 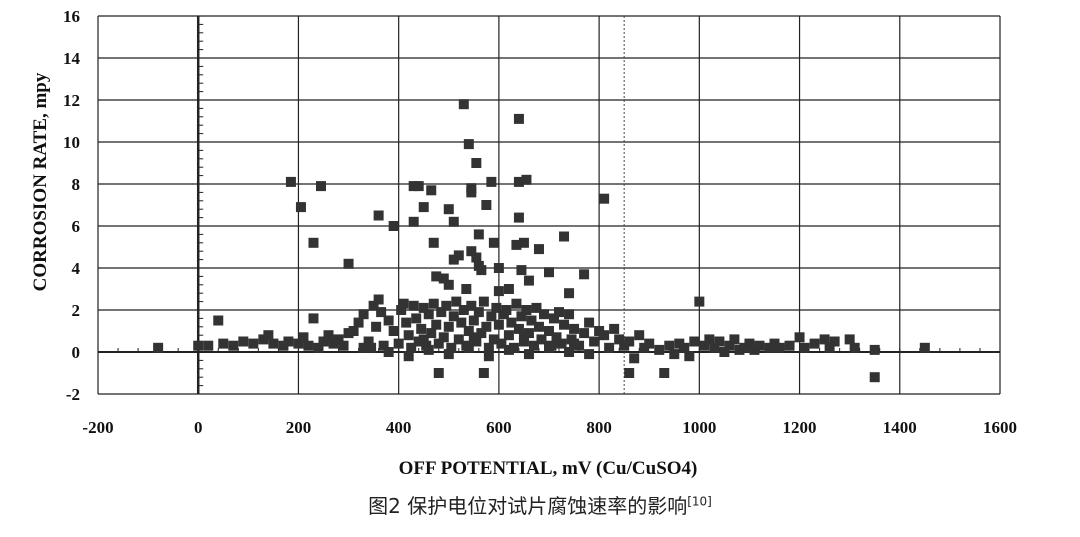 I want to click on y-axis-label: CORROSION RATE, mpy, so click(x=40, y=181).